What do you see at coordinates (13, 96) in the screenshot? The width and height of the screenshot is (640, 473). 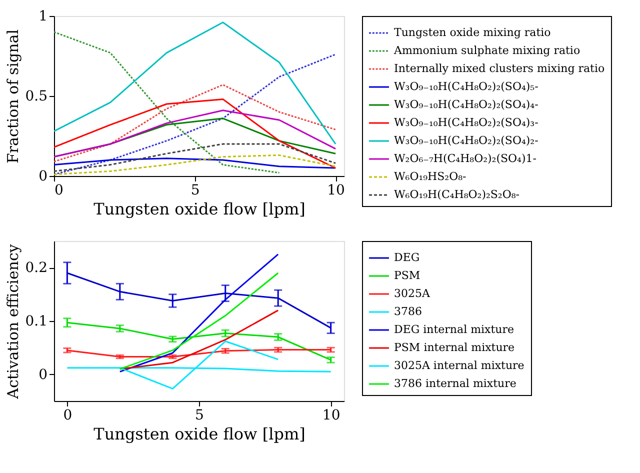 I see `y-axis-title: Fraction of signal` at bounding box center [13, 96].